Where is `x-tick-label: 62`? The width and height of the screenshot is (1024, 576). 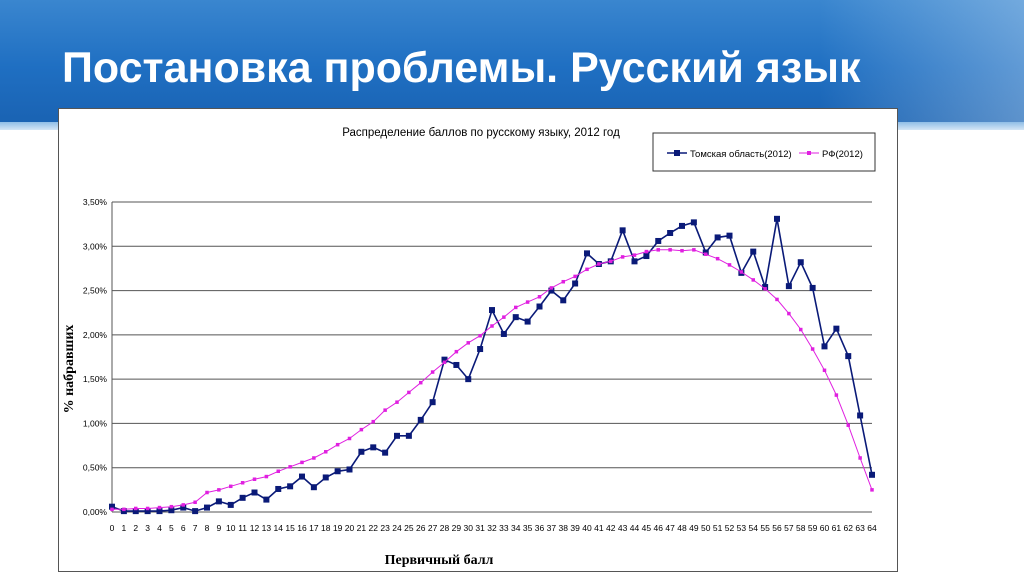
x-tick-label: 62 is located at coordinates (849, 528).